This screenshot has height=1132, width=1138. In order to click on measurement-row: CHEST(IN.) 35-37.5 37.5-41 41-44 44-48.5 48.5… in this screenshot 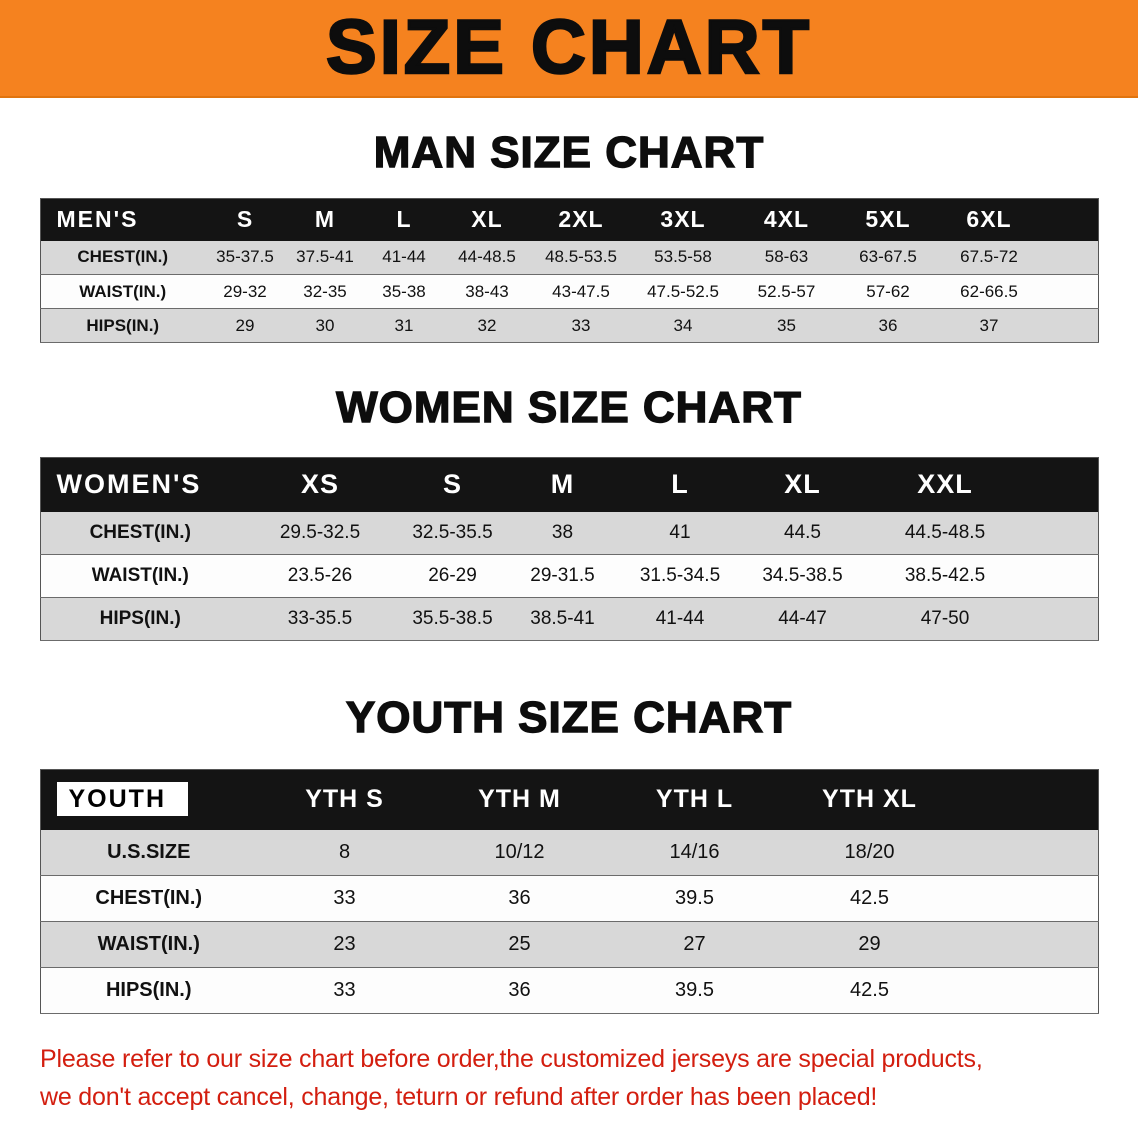, I will do `click(569, 257)`.